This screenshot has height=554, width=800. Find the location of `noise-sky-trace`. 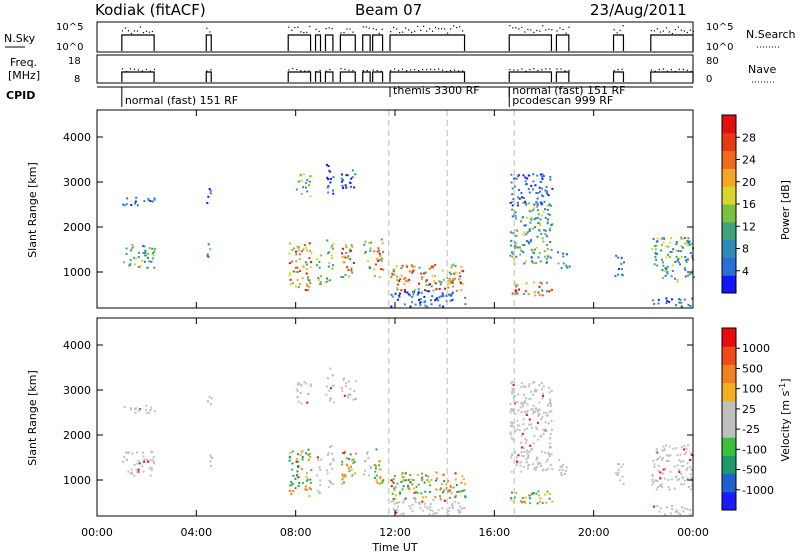

noise-sky-trace is located at coordinates (347, 42).